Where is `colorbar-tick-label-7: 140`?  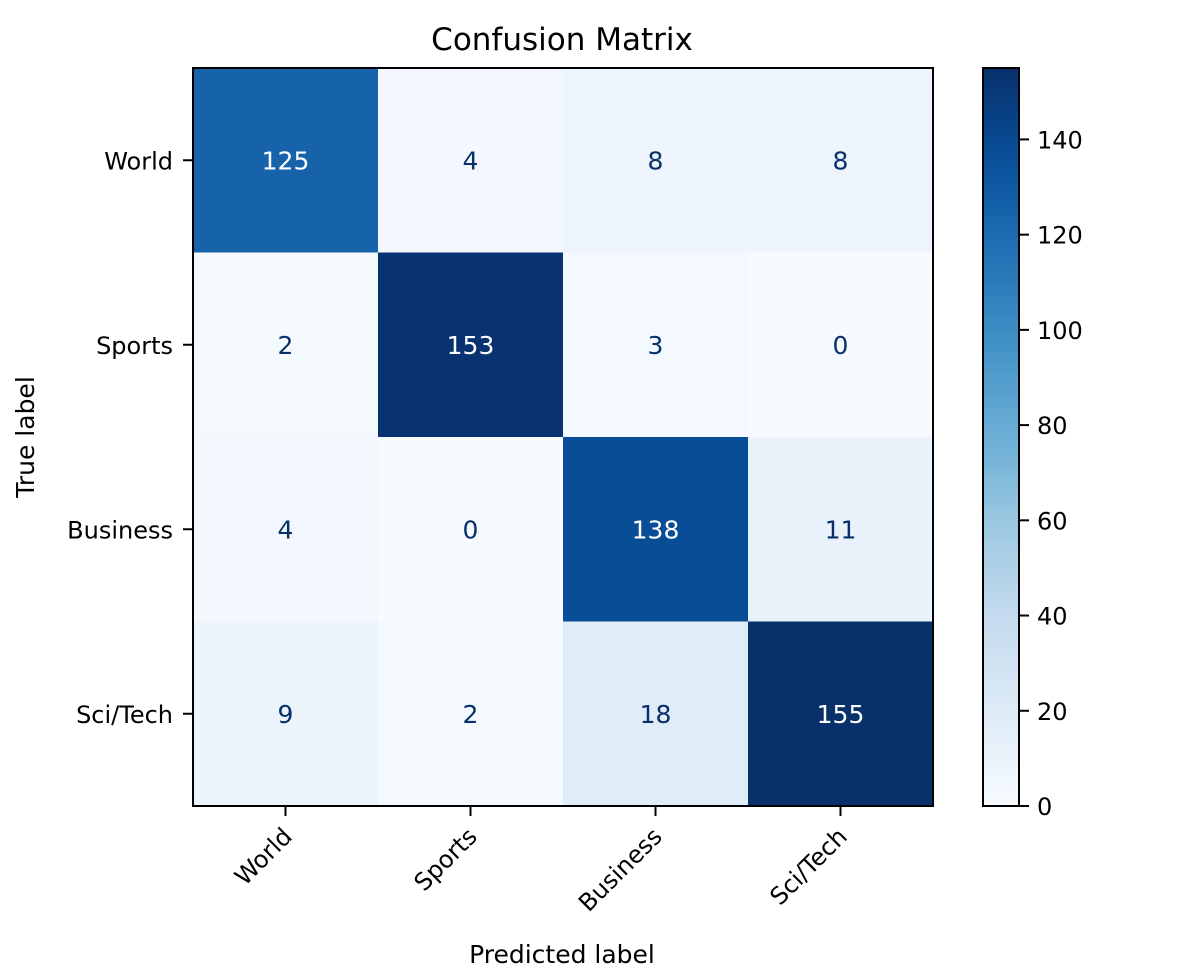 colorbar-tick-label-7: 140 is located at coordinates (1060, 140).